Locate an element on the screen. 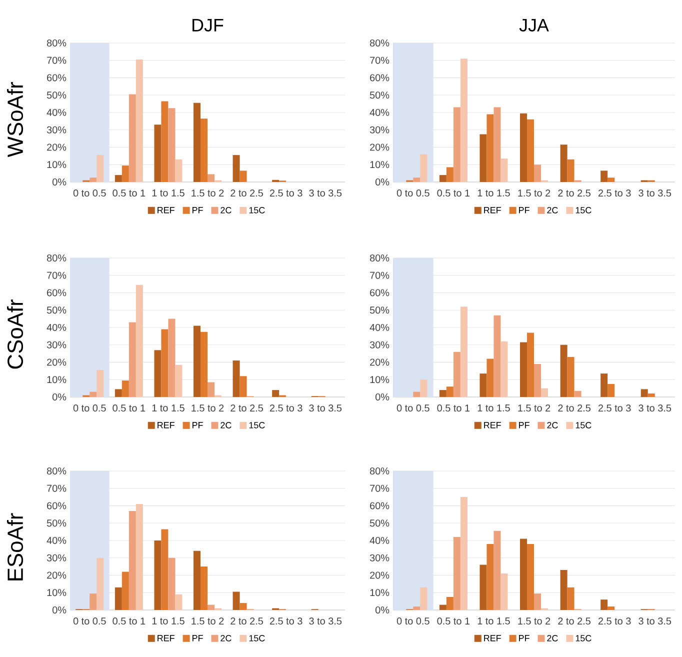  y-tick-label: 30% is located at coordinates (380, 558).